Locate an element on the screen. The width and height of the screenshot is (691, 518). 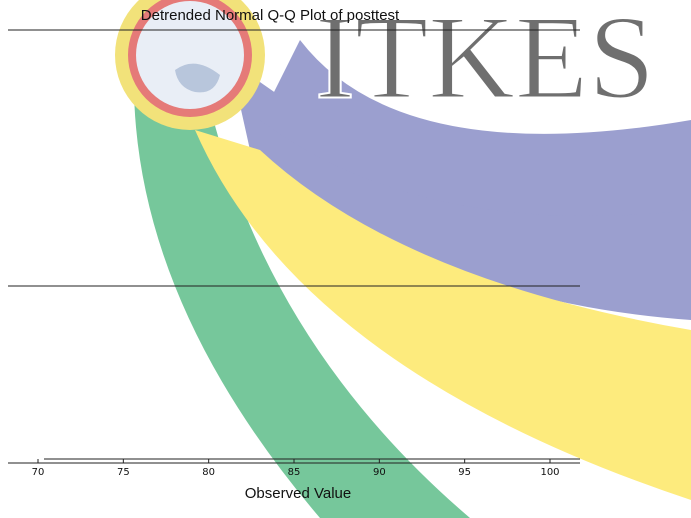
x-tick-label: 80 is located at coordinates (208, 472).